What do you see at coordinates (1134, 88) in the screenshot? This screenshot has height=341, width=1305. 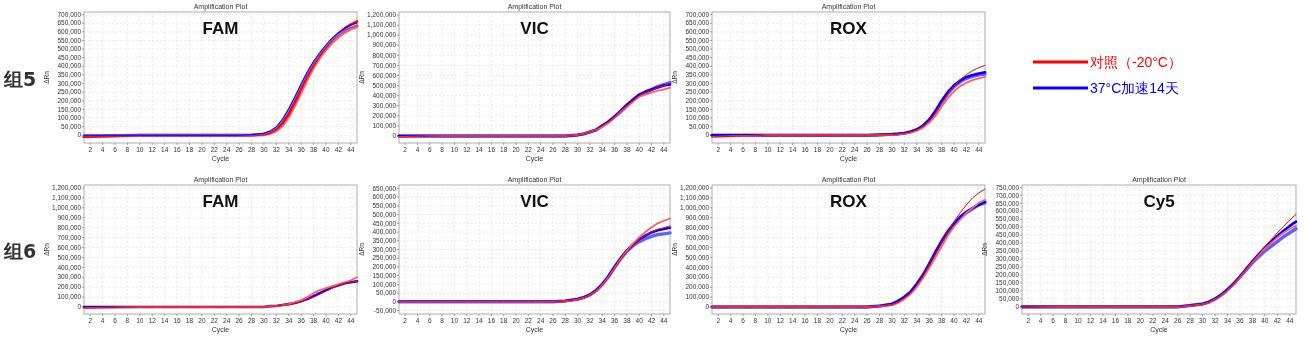 I see `legend-label: 37°C加速14天` at bounding box center [1134, 88].